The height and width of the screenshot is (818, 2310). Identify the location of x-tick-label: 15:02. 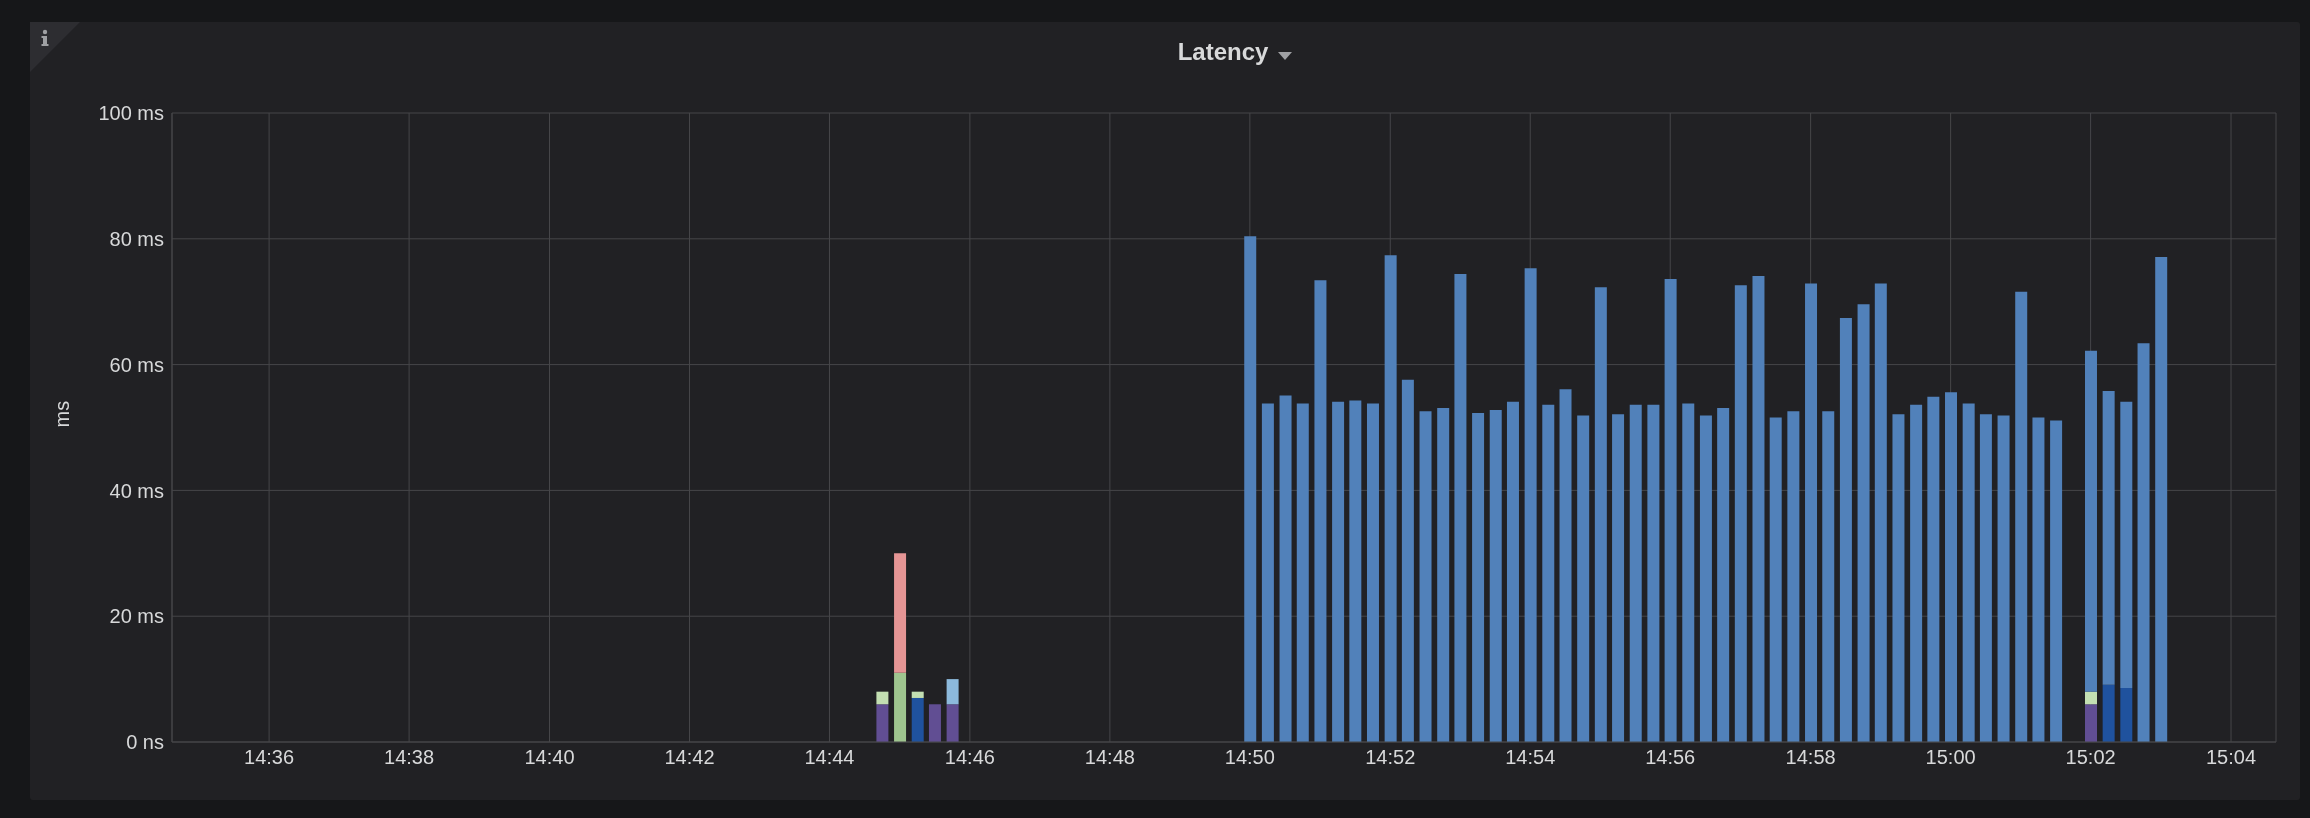
(2090, 757).